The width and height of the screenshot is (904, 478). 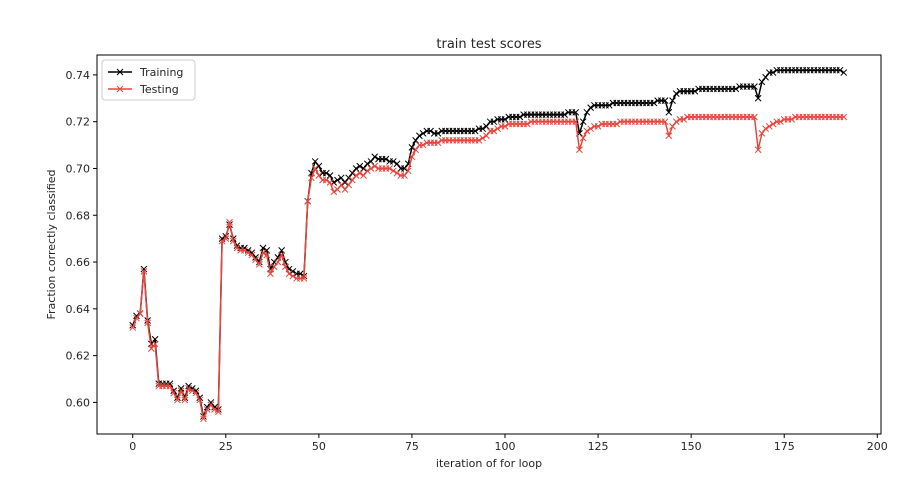 What do you see at coordinates (148, 80) in the screenshot?
I see `legend: Training Testing` at bounding box center [148, 80].